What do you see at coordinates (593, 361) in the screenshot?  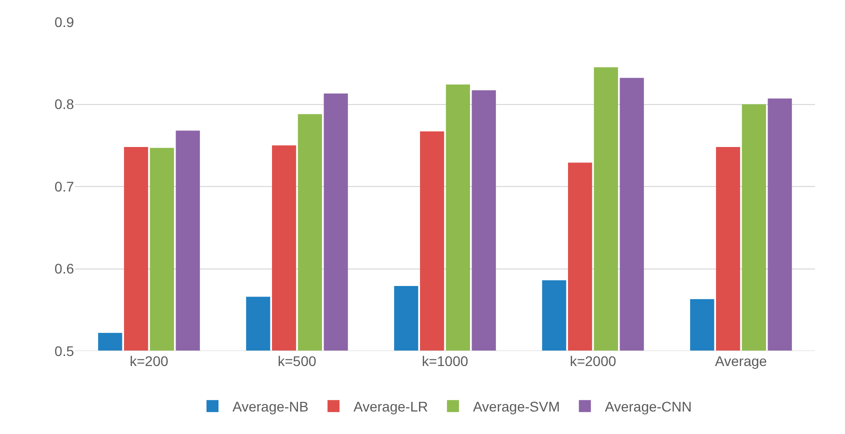 I see `x-tick-label: k=2000` at bounding box center [593, 361].